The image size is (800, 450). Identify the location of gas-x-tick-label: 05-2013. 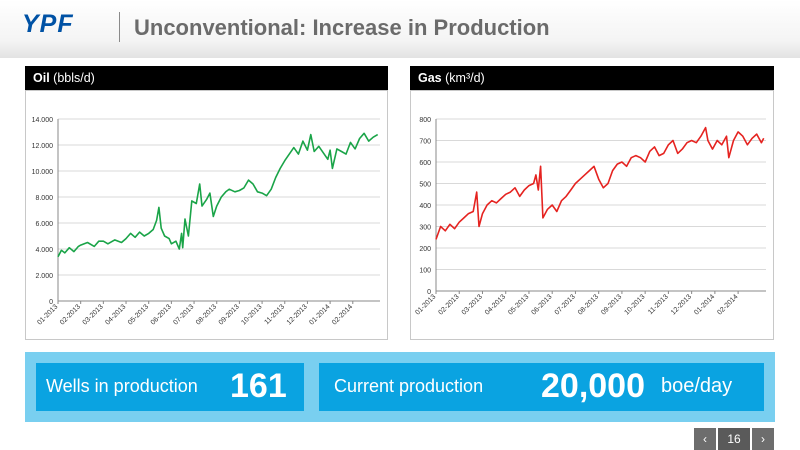
(518, 304).